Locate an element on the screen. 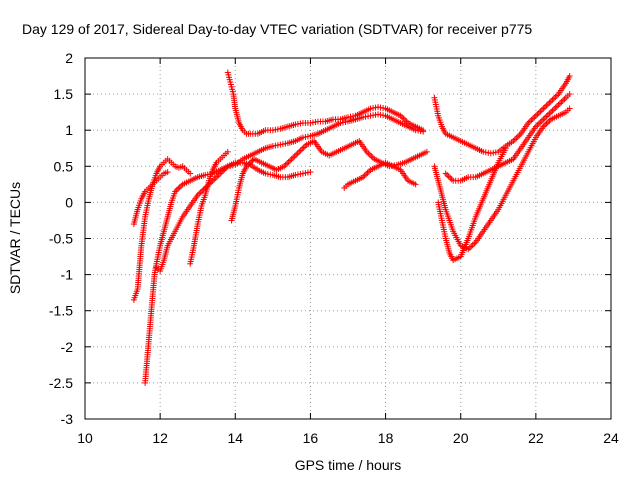  x-tick-label: 16 is located at coordinates (311, 438).